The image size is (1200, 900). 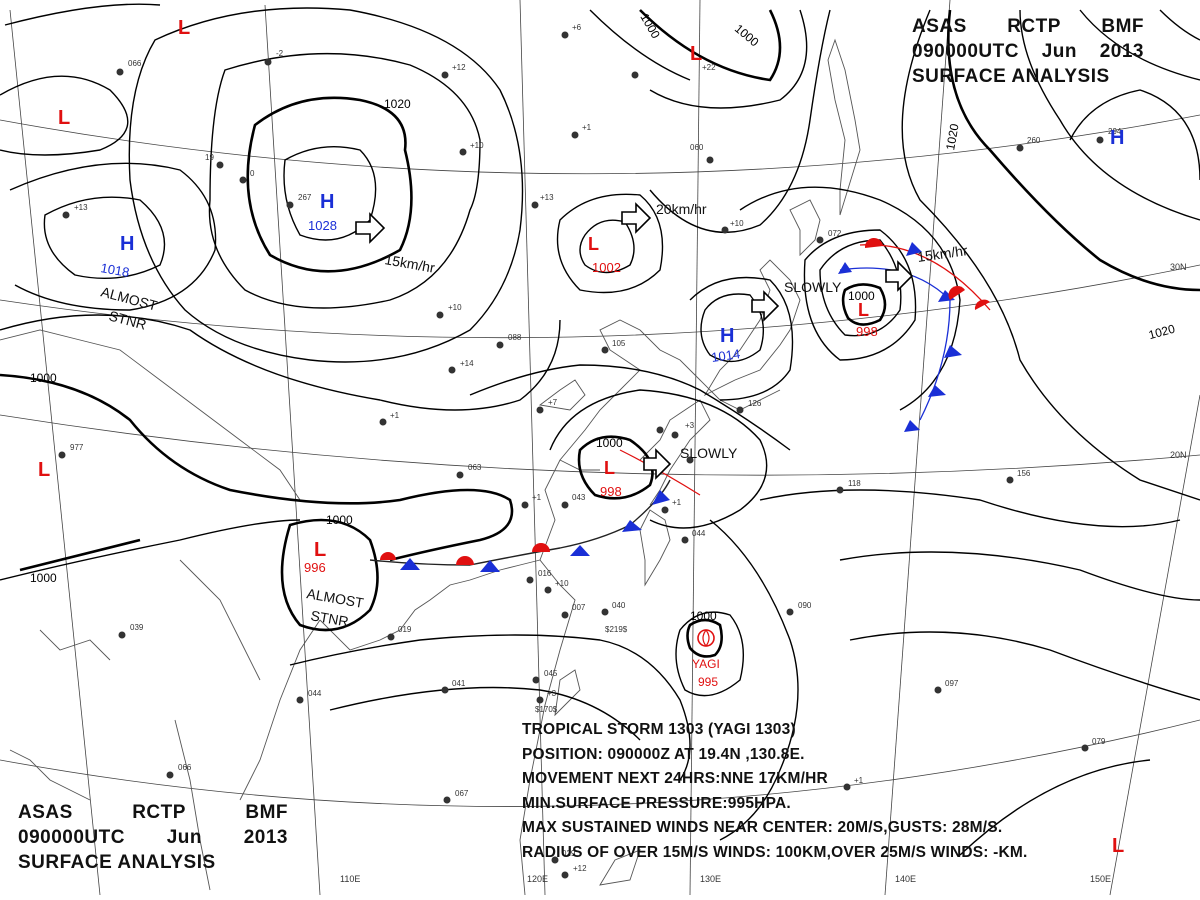 What do you see at coordinates (569, 853) in the screenshot?
I see `svg-text: 029` at bounding box center [569, 853].